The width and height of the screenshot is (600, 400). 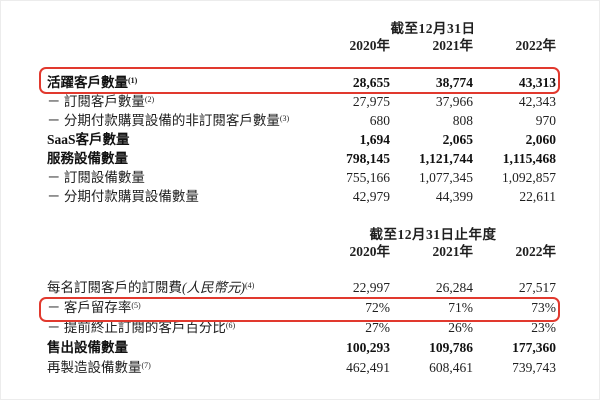 I want to click on row-label: 每名訂閱客戶的訂閱費(人民幣元)(4), so click(x=151, y=287).